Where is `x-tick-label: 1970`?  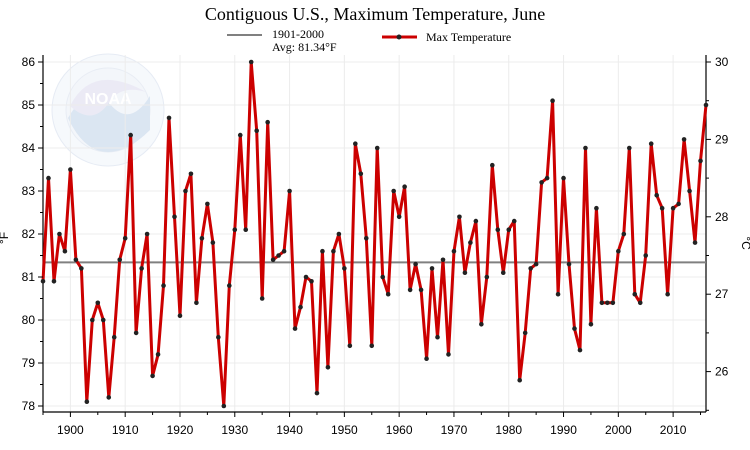
x-tick-label: 1970 is located at coordinates (454, 430).